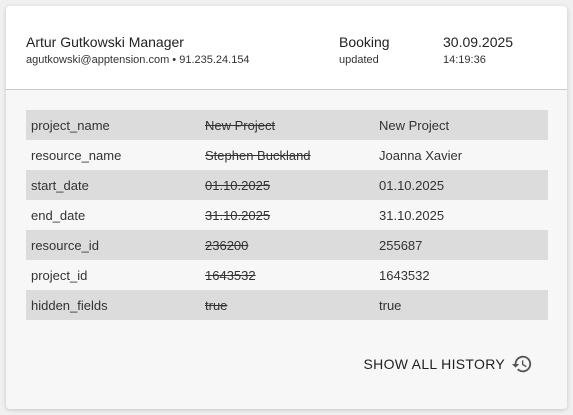 This screenshot has width=573, height=415. I want to click on table-row: resource_id 236200 255687, so click(287, 245).